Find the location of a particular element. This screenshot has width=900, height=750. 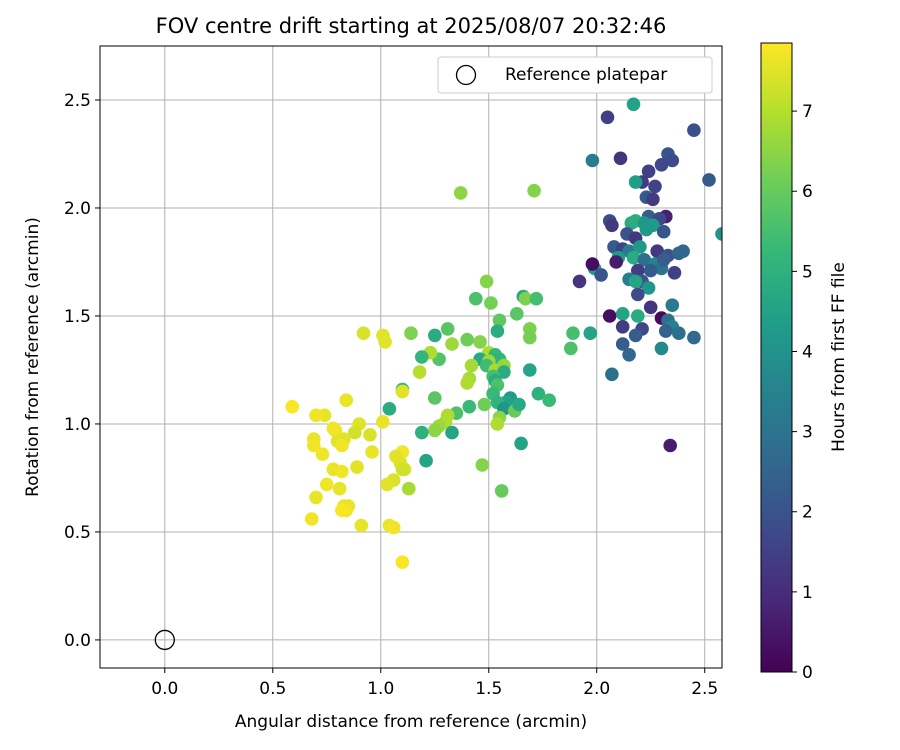

legend: Reference platepar is located at coordinates (575, 75).